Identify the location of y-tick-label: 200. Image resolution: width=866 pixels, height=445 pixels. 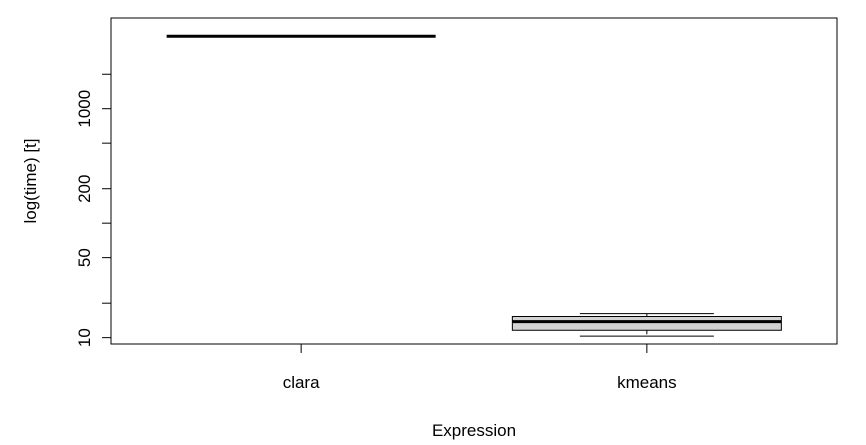
(84, 189).